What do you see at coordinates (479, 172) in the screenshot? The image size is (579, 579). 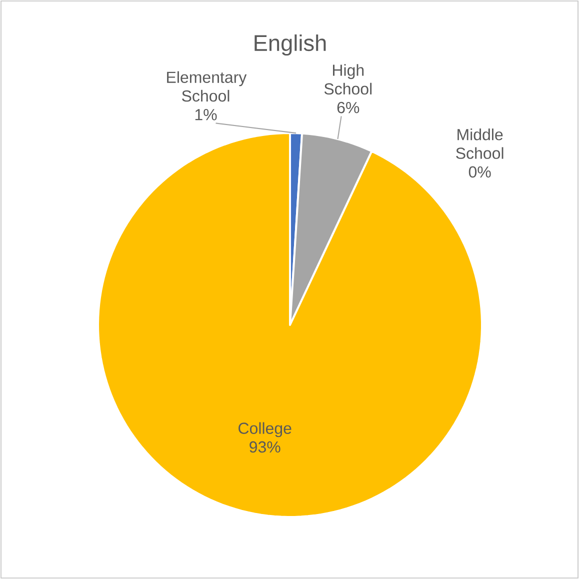 I see `text: 0%` at bounding box center [479, 172].